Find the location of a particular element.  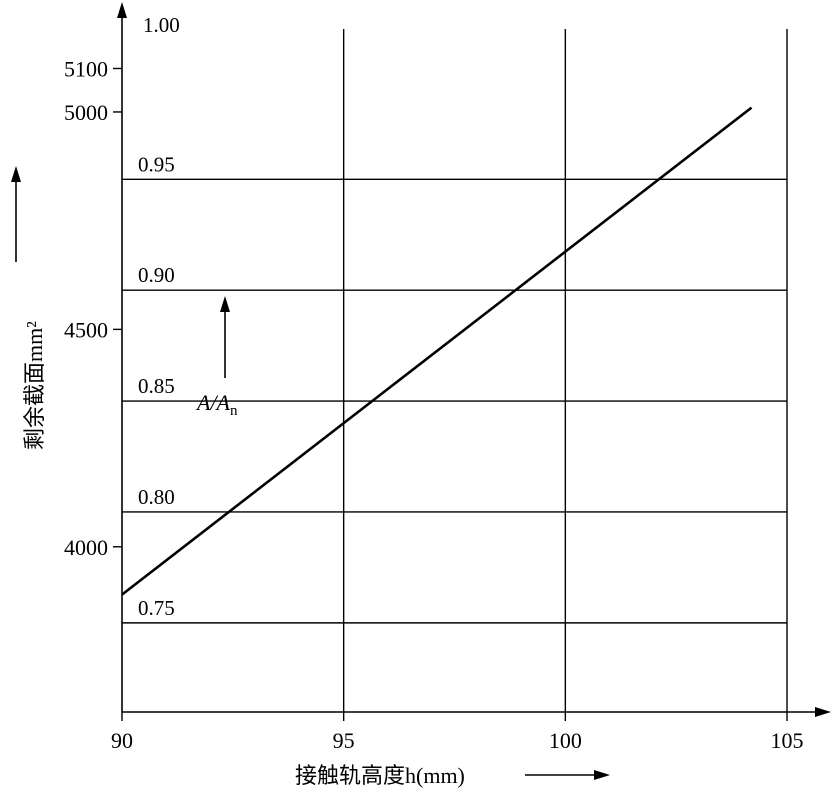

x-axis-arrowhead is located at coordinates (823, 712).